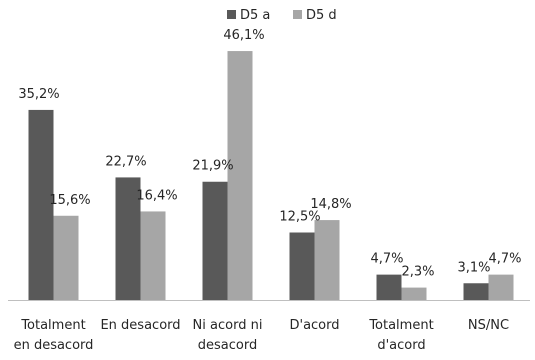 The height and width of the screenshot is (360, 535). I want to click on legend-label: D5 d, so click(321, 15).